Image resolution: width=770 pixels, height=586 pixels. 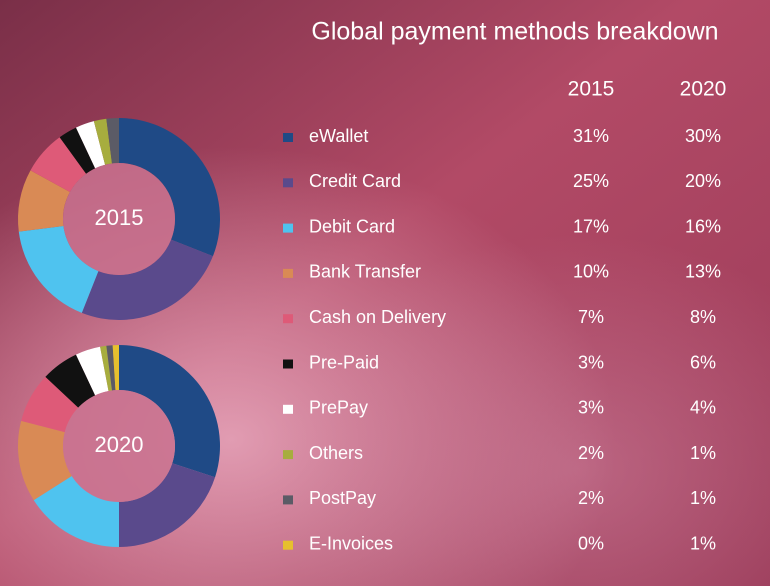 What do you see at coordinates (703, 317) in the screenshot?
I see `value-label: 8%` at bounding box center [703, 317].